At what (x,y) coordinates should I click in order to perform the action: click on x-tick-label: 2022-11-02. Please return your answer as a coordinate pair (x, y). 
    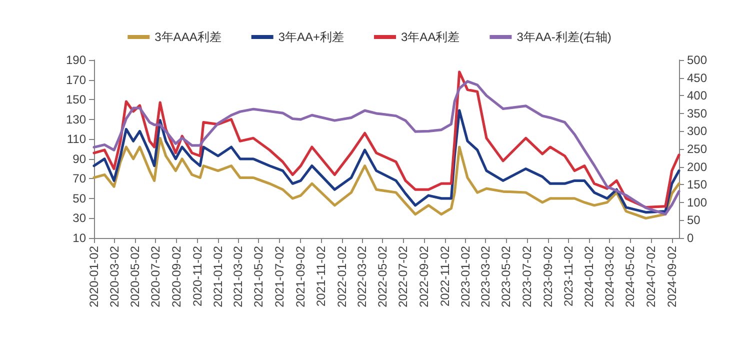
    Looking at the image, I should click on (445, 276).